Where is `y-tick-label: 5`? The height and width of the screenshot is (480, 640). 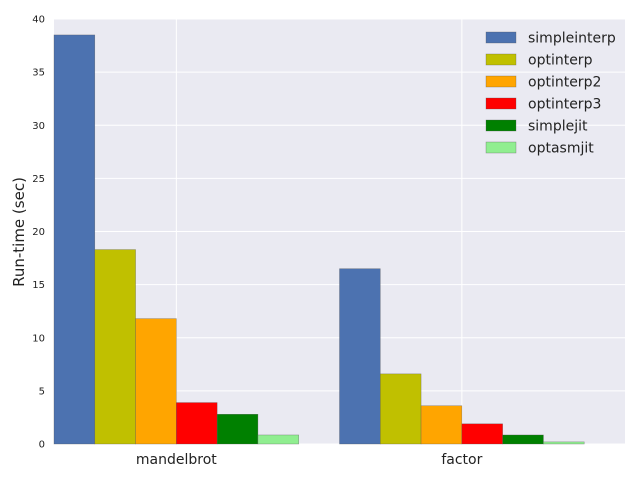 y-tick-label: 5 is located at coordinates (42, 391).